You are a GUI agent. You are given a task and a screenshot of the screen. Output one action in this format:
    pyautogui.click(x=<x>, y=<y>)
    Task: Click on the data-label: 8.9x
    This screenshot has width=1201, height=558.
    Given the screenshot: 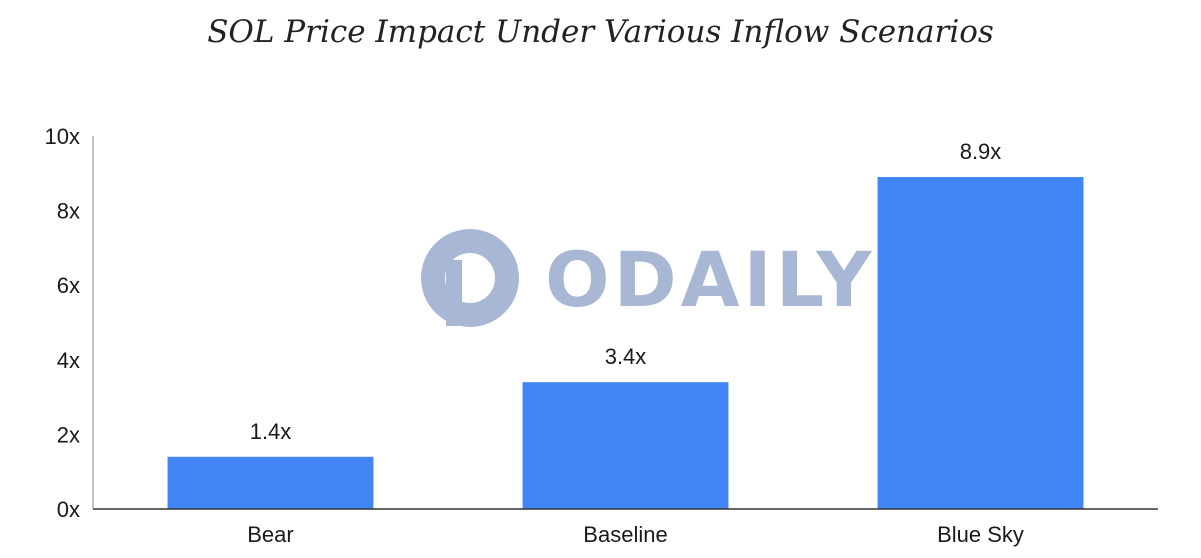 What is the action you would take?
    pyautogui.click(x=981, y=151)
    